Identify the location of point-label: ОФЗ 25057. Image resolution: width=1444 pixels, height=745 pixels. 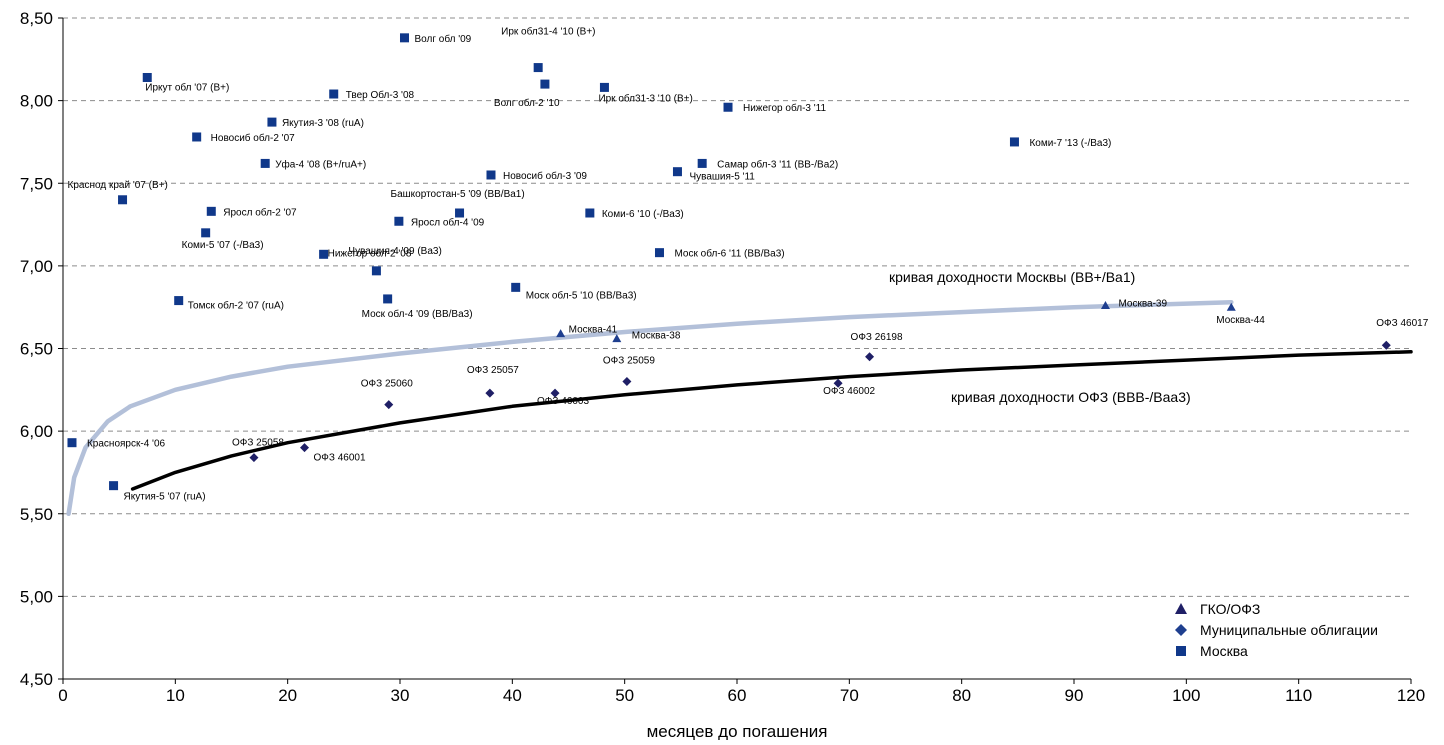
(493, 370).